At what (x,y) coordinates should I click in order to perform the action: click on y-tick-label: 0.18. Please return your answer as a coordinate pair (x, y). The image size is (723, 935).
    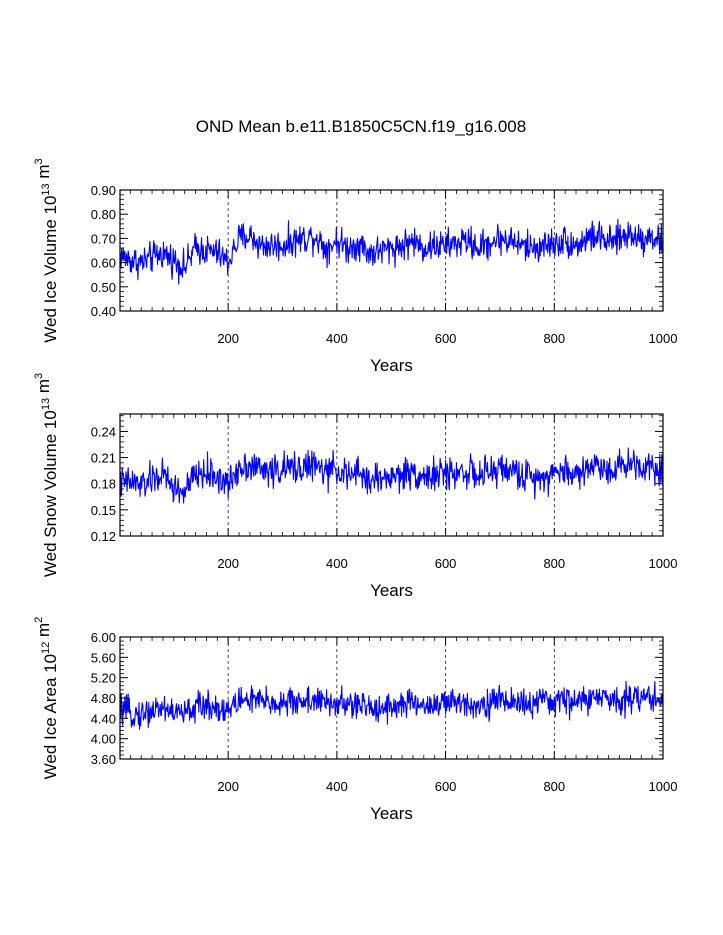
    Looking at the image, I should click on (103, 484).